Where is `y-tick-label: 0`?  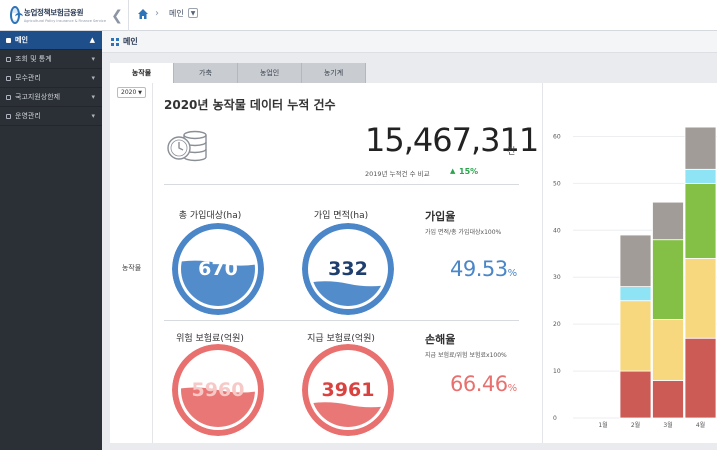
y-tick-label: 0 is located at coordinates (555, 418).